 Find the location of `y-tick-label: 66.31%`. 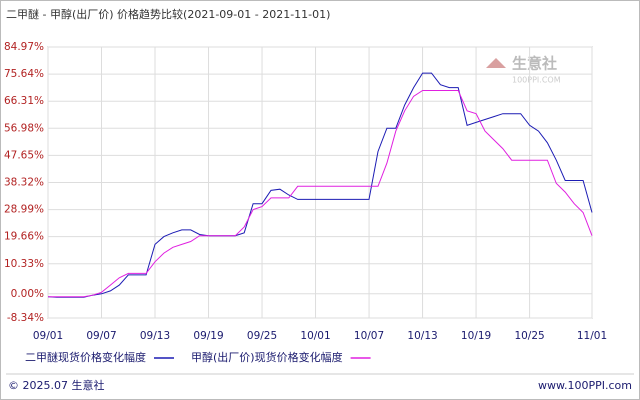

y-tick-label: 66.31% is located at coordinates (24, 101).